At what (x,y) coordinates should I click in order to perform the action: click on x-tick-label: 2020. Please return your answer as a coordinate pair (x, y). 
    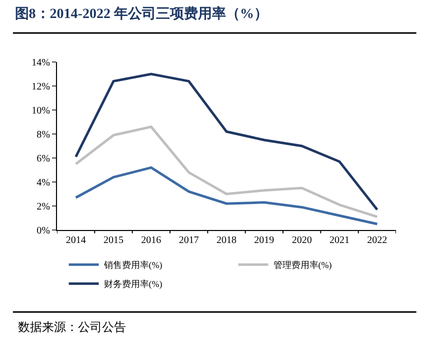
    Looking at the image, I should click on (302, 240).